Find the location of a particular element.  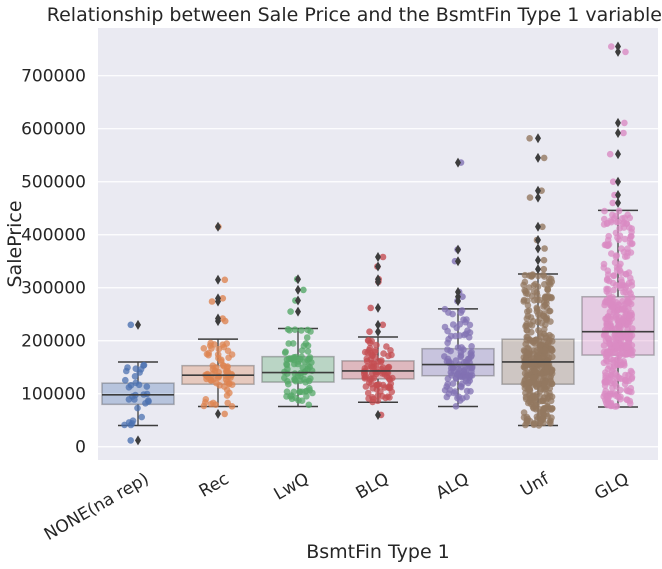

y-axis-label: SalePrice is located at coordinates (15, 243).